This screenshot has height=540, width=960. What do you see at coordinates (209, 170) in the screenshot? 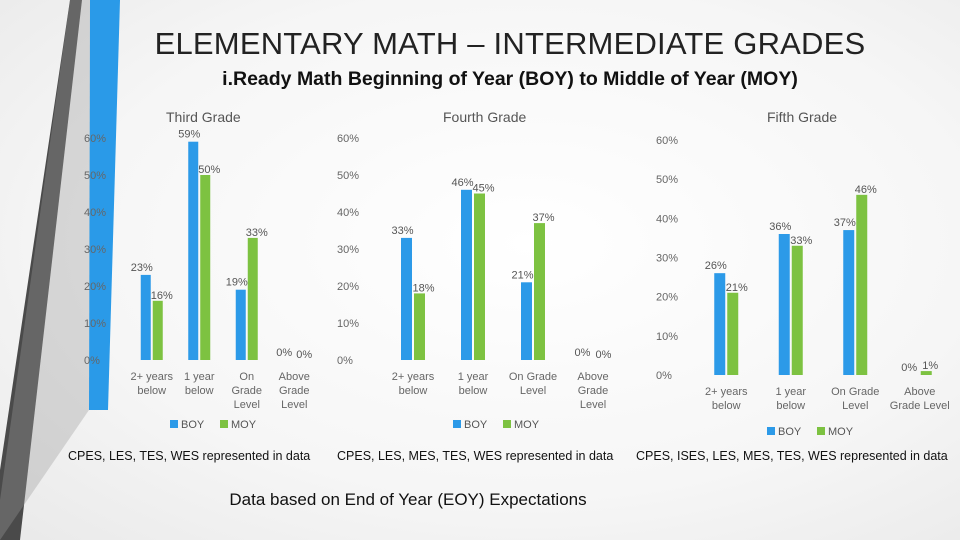
I see `data-label: 50%` at bounding box center [209, 170].